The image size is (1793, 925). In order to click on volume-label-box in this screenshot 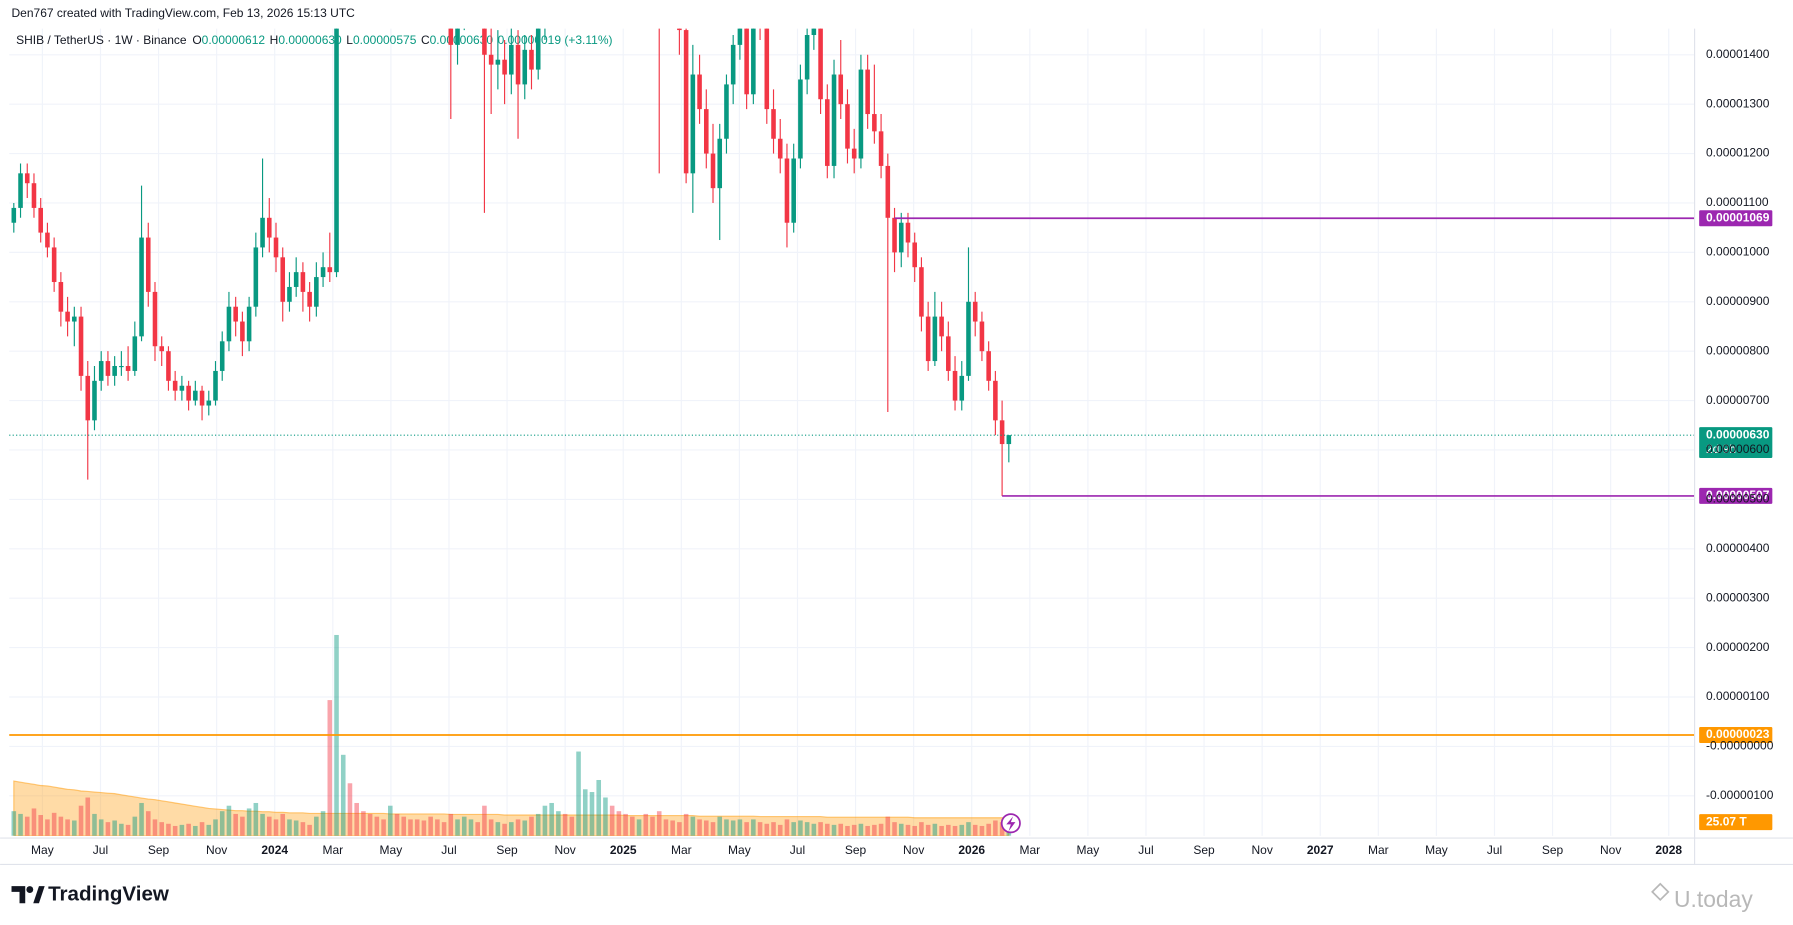, I will do `click(1736, 822)`.